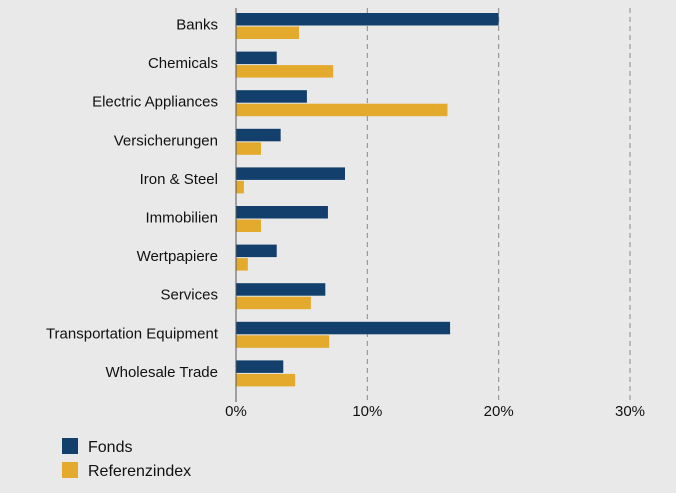 Image resolution: width=676 pixels, height=493 pixels. Describe the element at coordinates (155, 102) in the screenshot. I see `category-label-electric-appliances: Electric Appliances` at that location.